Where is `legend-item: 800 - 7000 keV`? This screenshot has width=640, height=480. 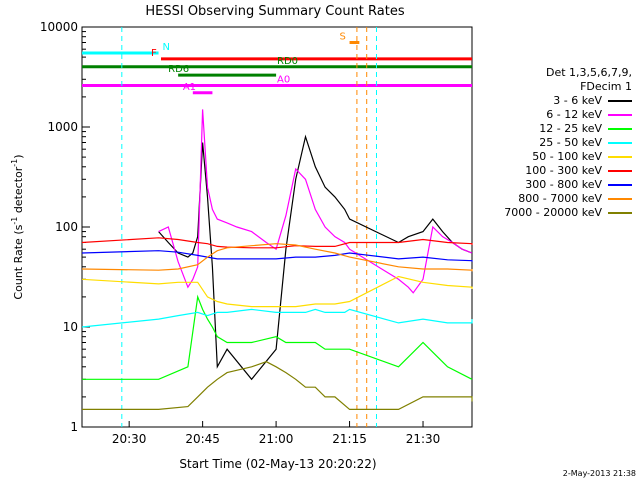 legend-item: 800 - 7000 keV is located at coordinates (568, 199).